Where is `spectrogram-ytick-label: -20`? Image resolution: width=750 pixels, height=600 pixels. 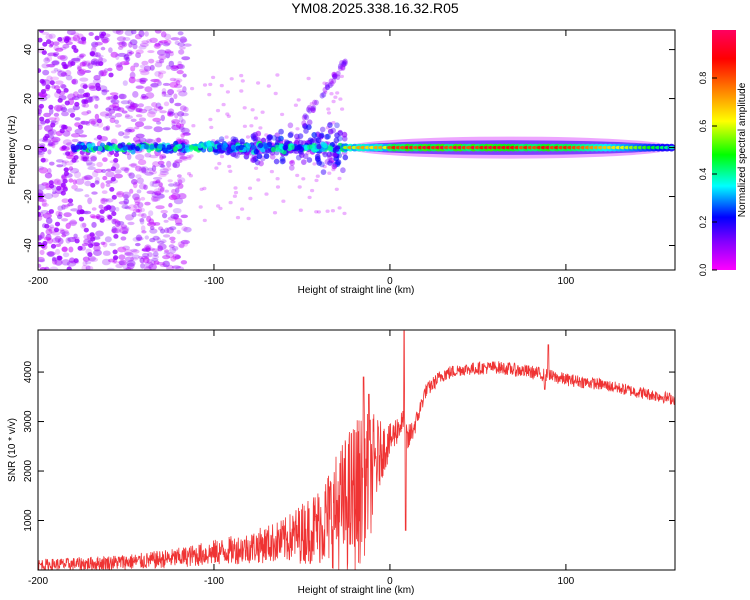
spectrogram-ytick-label: -20 is located at coordinates (28, 196).